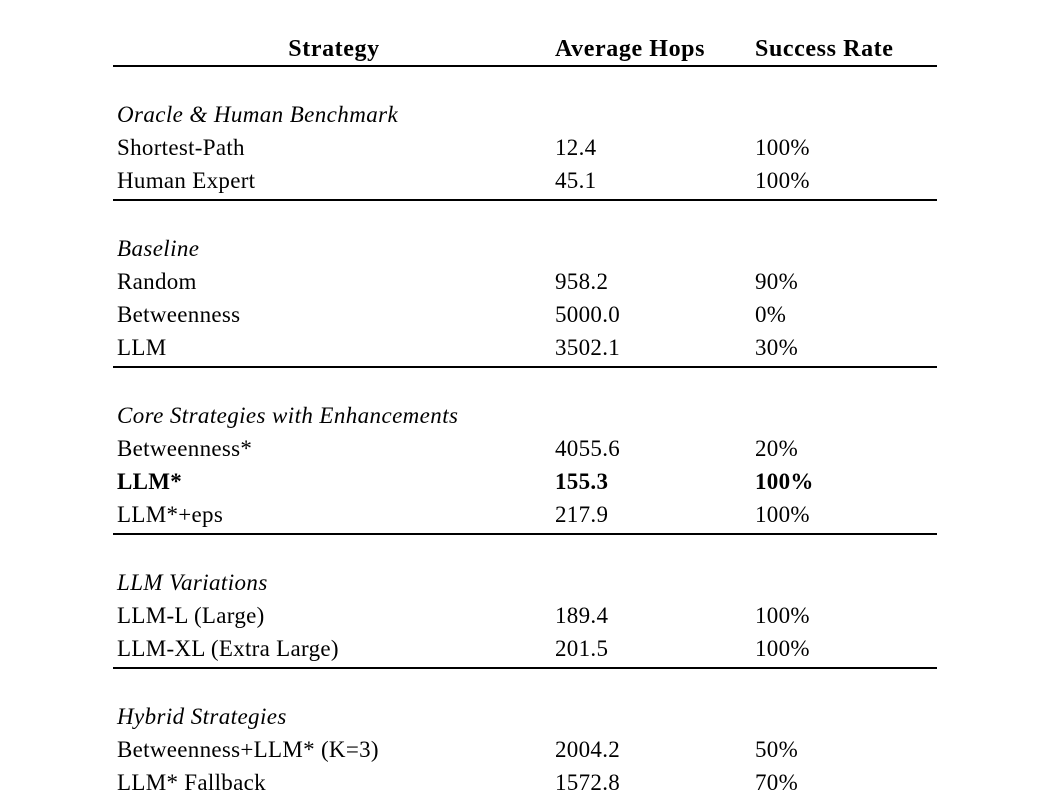 The width and height of the screenshot is (1052, 800). What do you see at coordinates (777, 347) in the screenshot?
I see `cell-success: 30%` at bounding box center [777, 347].